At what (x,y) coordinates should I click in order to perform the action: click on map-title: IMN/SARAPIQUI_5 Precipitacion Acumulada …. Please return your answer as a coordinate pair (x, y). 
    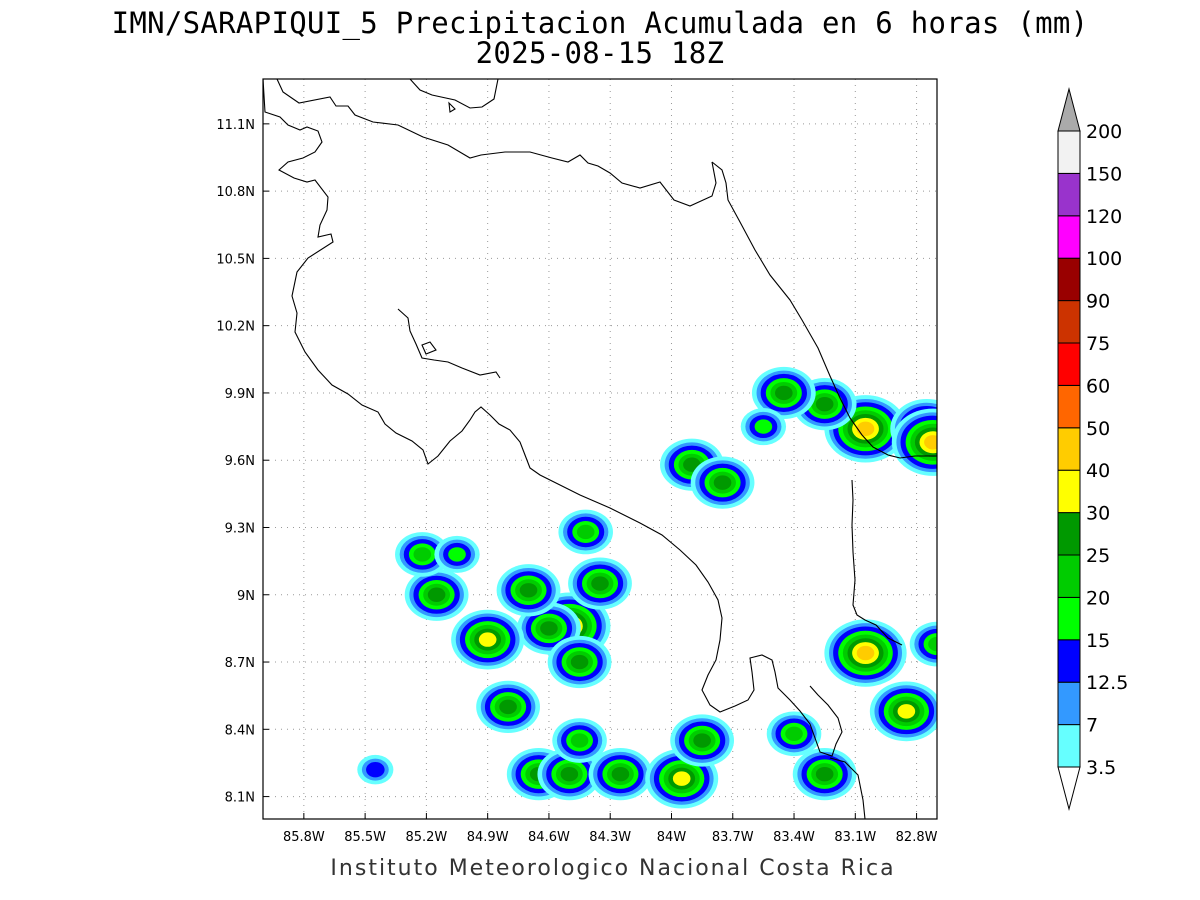
    Looking at the image, I should click on (600, 23).